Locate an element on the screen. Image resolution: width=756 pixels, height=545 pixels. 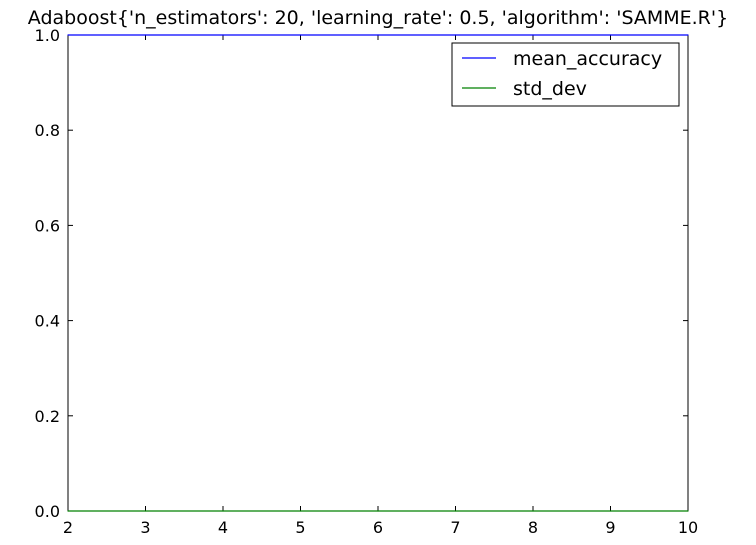
y-tick-label: 0.4 is located at coordinates (47, 321).